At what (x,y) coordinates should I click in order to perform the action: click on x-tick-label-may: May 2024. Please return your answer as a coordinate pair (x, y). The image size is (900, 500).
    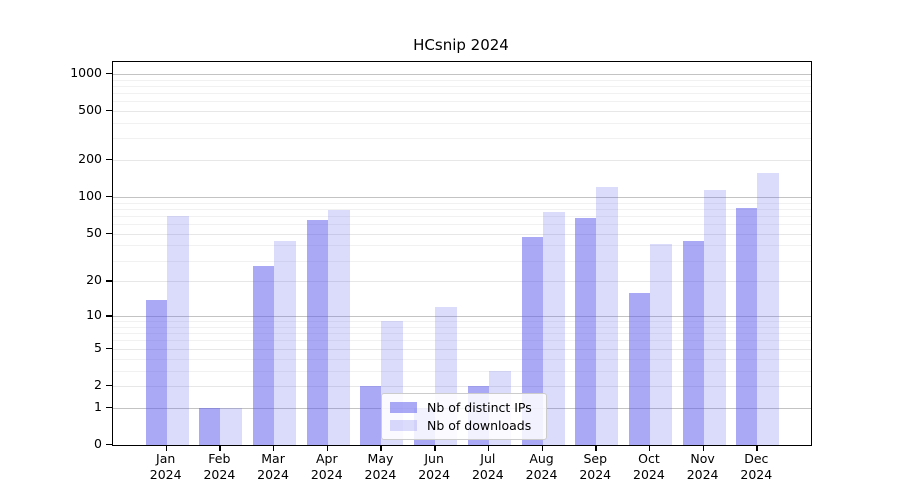
    Looking at the image, I should click on (380, 466).